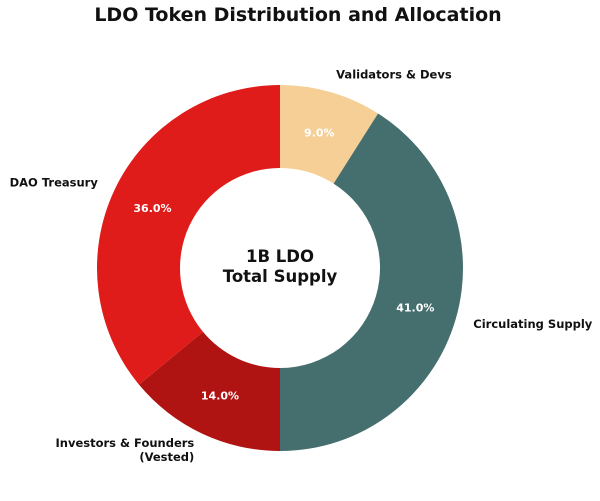 This screenshot has height=501, width=600. Describe the element at coordinates (532, 324) in the screenshot. I see `category-label: Circulating Supply` at that location.